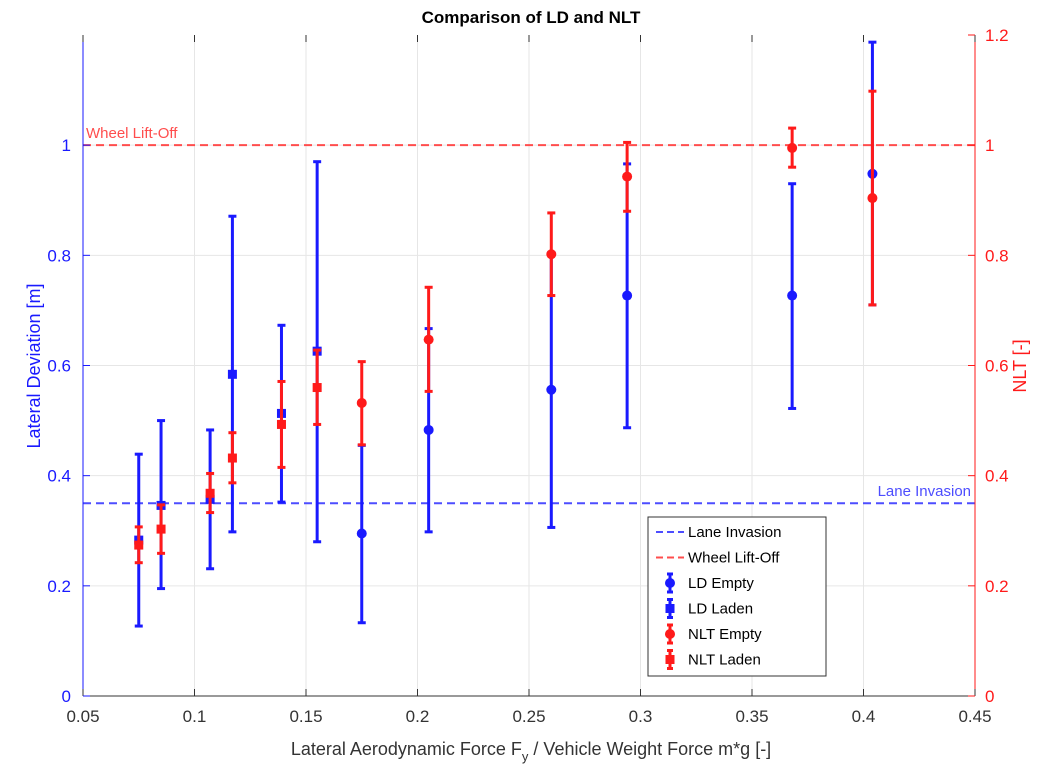 This screenshot has height=767, width=1063. Describe the element at coordinates (864, 716) in the screenshot. I see `x-tick-label: 0.4` at that location.